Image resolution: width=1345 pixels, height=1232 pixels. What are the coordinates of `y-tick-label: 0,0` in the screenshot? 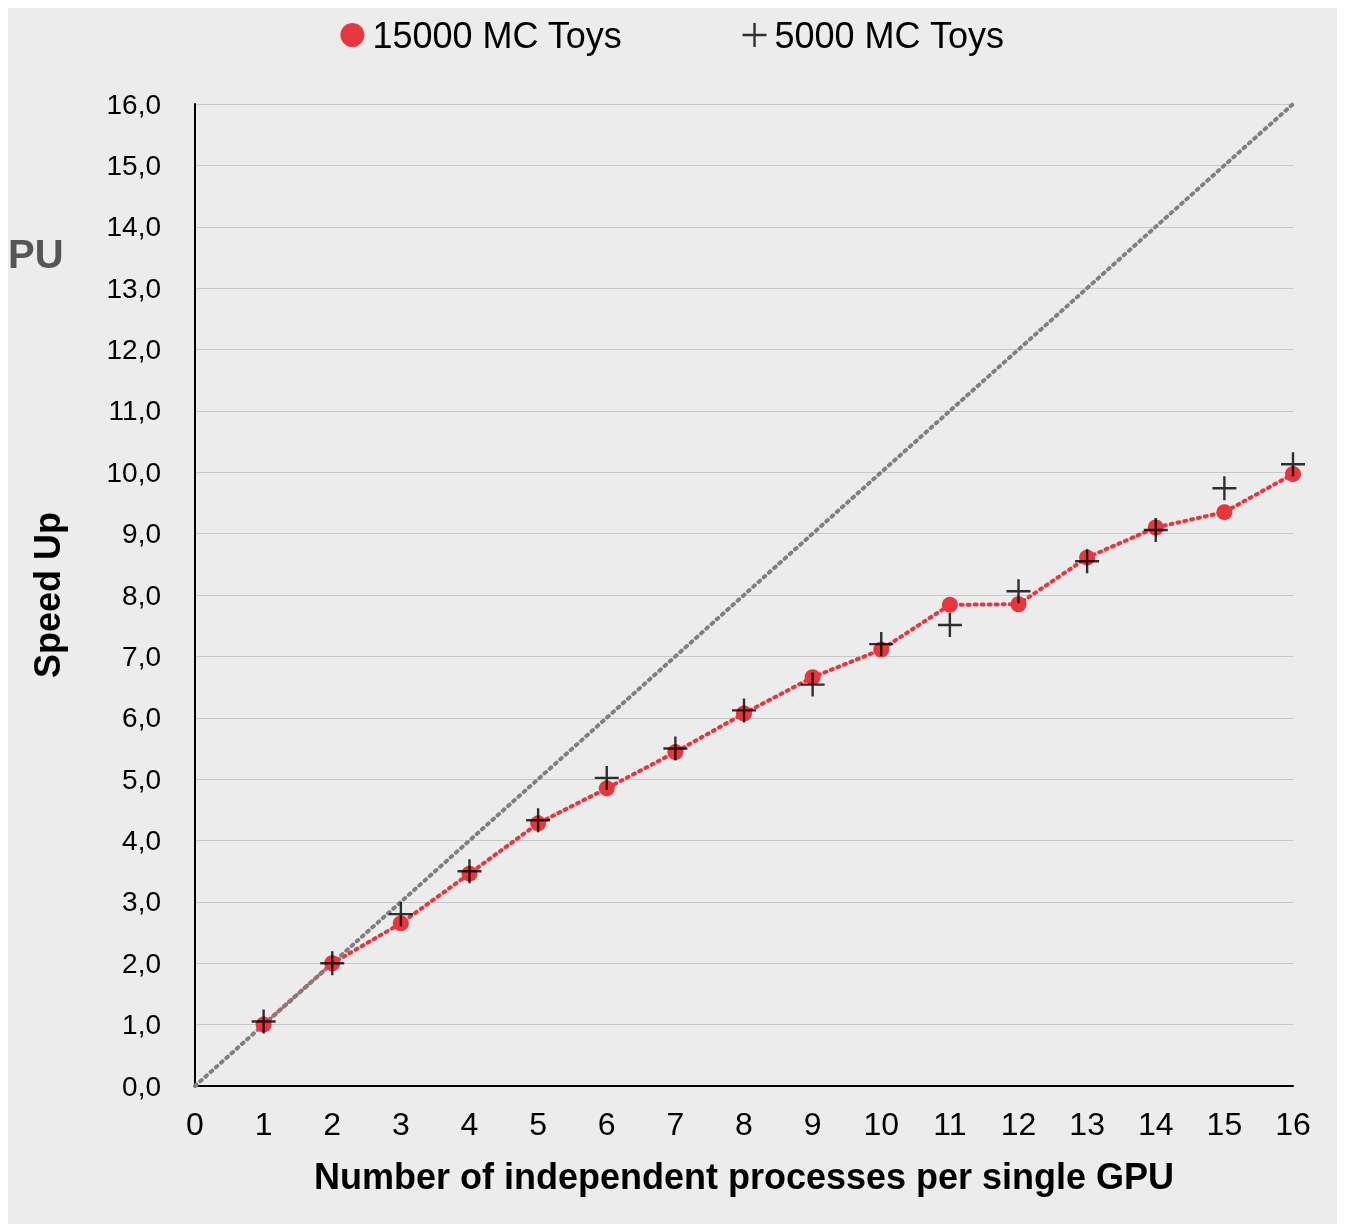 It's located at (141, 1086).